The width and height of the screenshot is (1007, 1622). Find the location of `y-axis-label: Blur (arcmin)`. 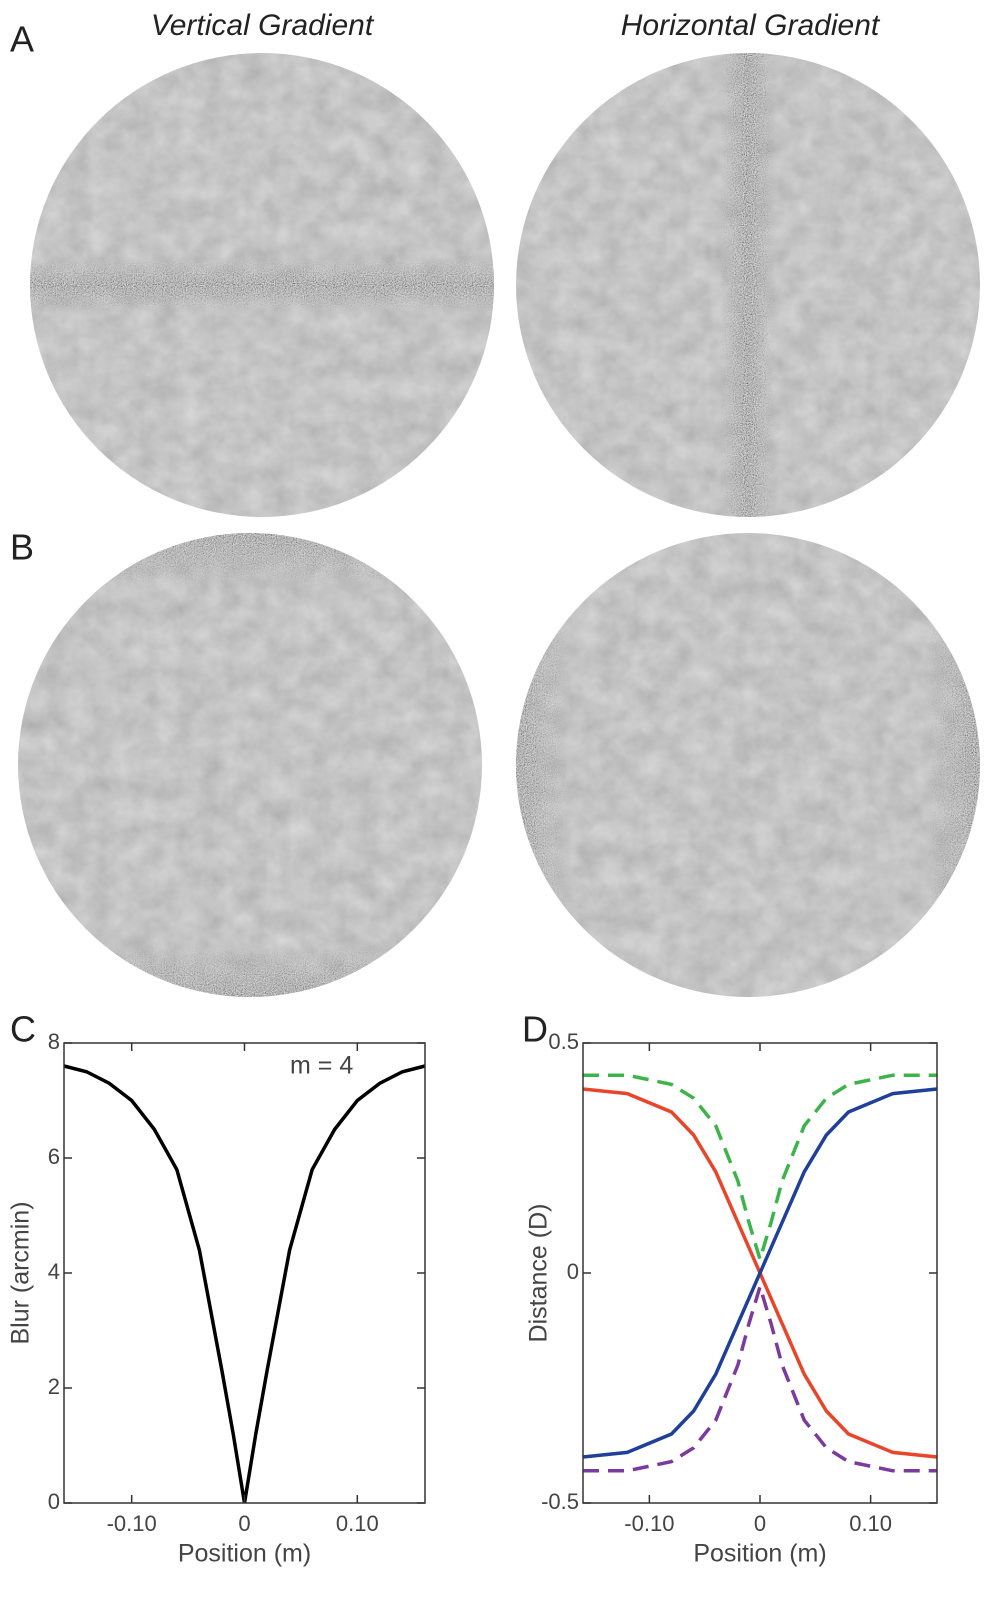

y-axis-label: Blur (arcmin) is located at coordinates (21, 1272).